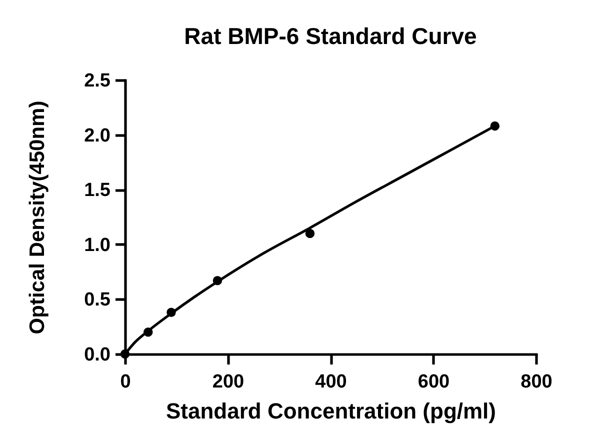 The width and height of the screenshot is (600, 446). I want to click on y-tick-label: 2.0, so click(97, 135).